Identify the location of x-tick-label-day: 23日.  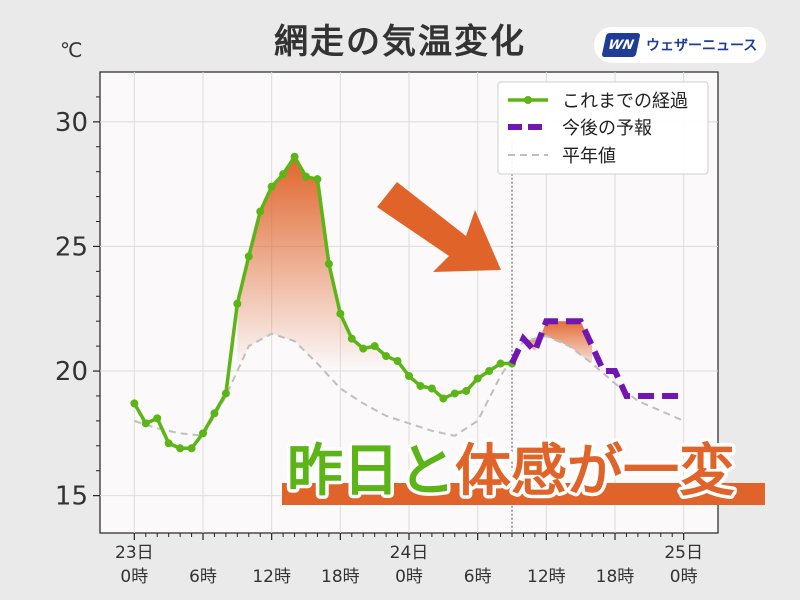
(134, 553).